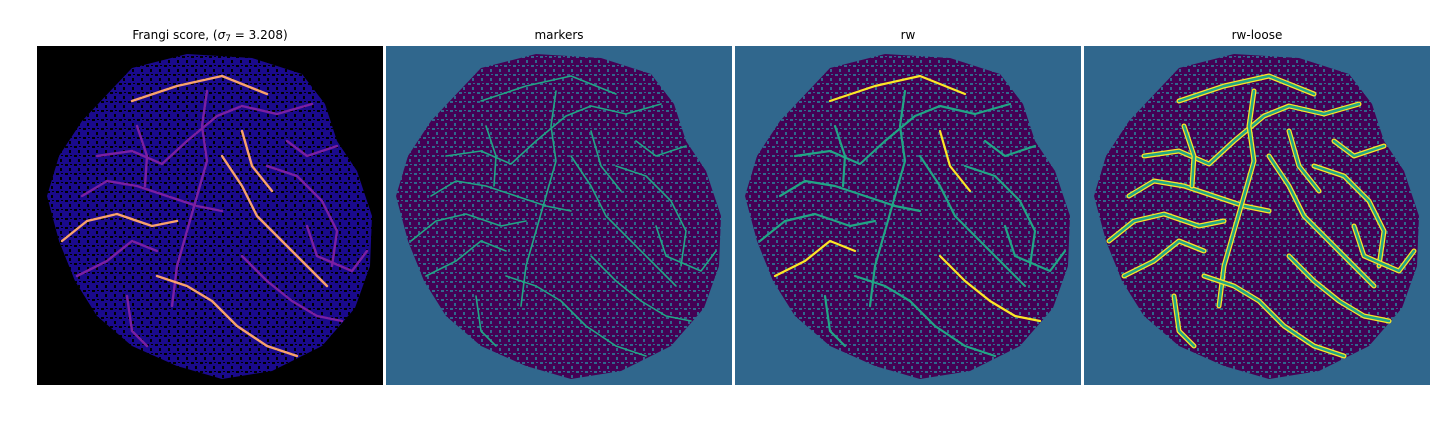 This screenshot has width=1440, height=432. I want to click on markers-panel-title: markers, so click(559, 35).